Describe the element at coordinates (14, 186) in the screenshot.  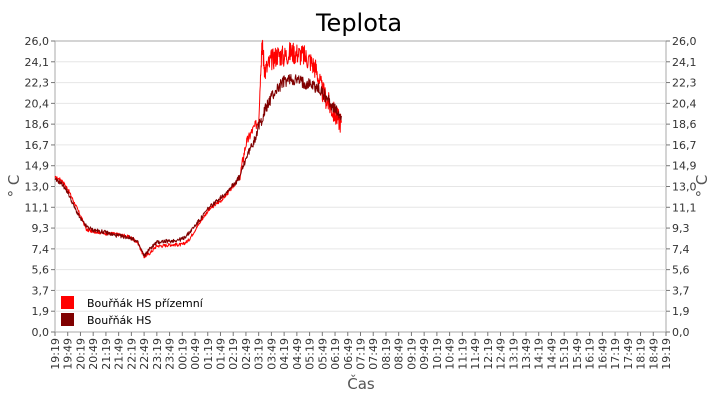
I see `y-axis-title-left: ° C` at that location.